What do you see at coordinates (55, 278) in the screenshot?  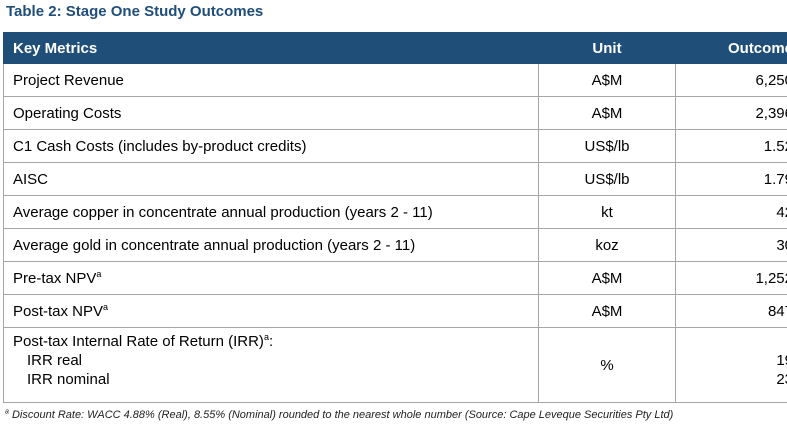 I see `metric-label: Pre-tax NPV` at bounding box center [55, 278].